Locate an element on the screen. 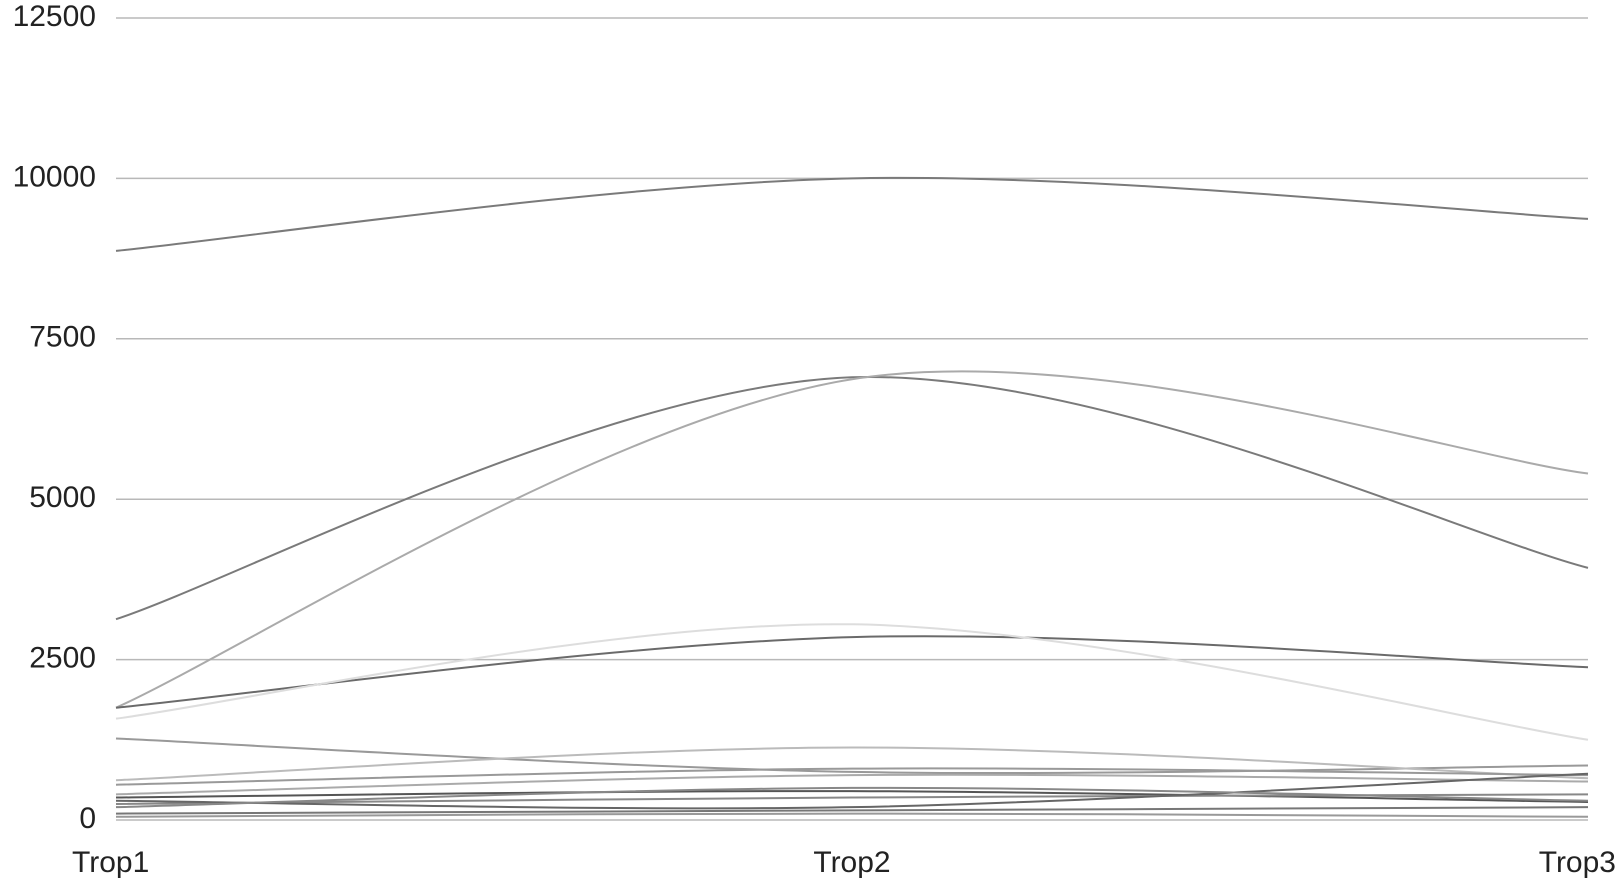 The image size is (1617, 885). y-tick-label: 0 is located at coordinates (87, 818).